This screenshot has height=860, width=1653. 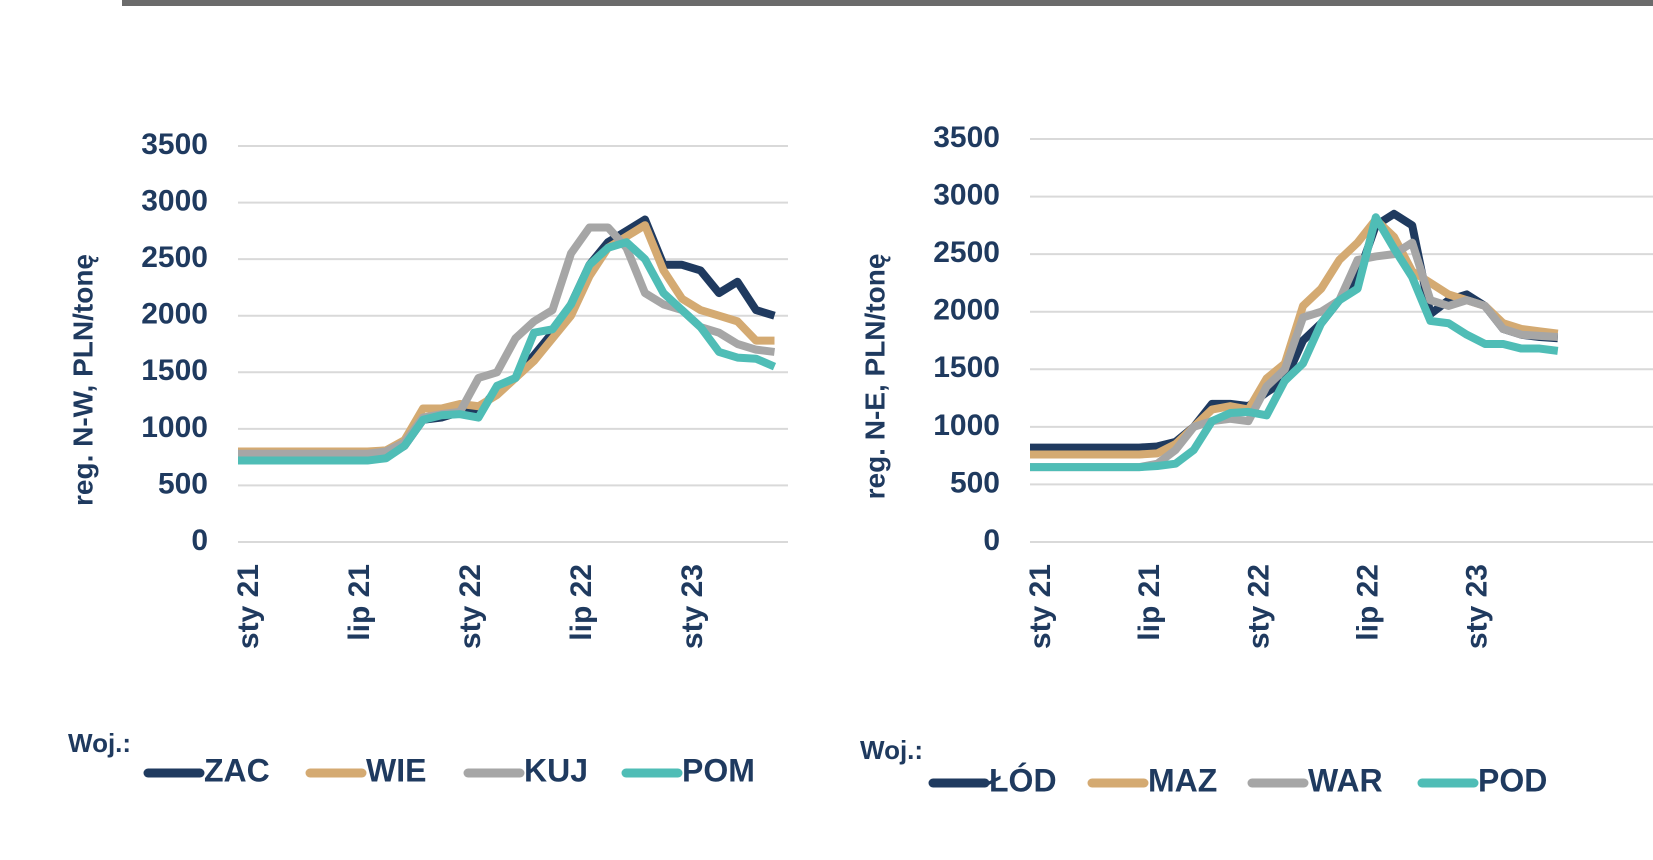 I want to click on legend-label: MAZ, so click(x=1182, y=780).